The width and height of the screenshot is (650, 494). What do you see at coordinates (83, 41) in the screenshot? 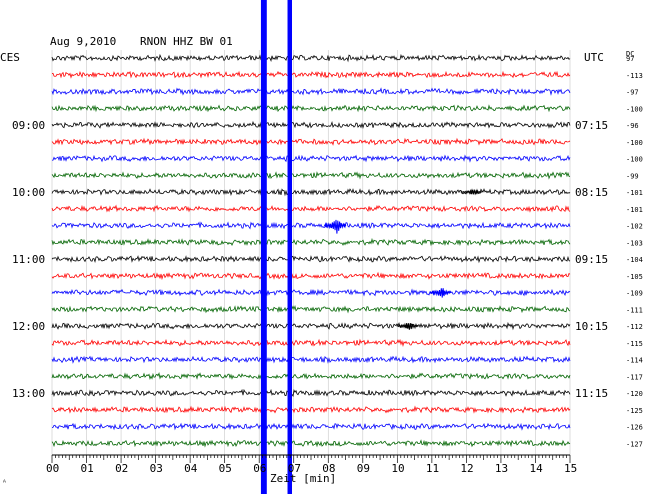
I see `header-date: Aug 9,2010` at bounding box center [83, 41].